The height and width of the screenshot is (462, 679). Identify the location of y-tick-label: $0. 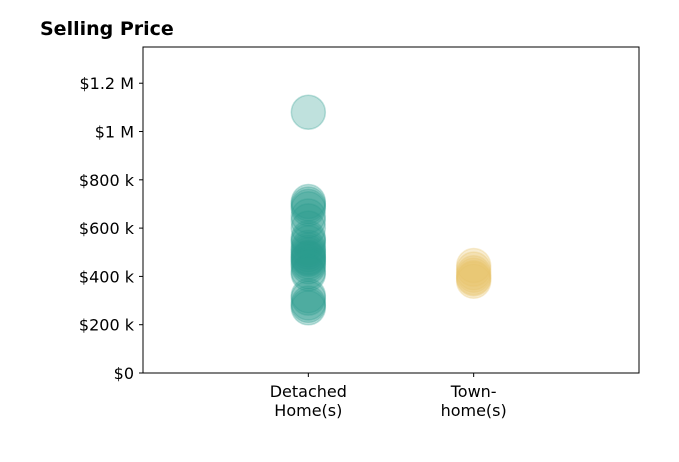
(124, 373).